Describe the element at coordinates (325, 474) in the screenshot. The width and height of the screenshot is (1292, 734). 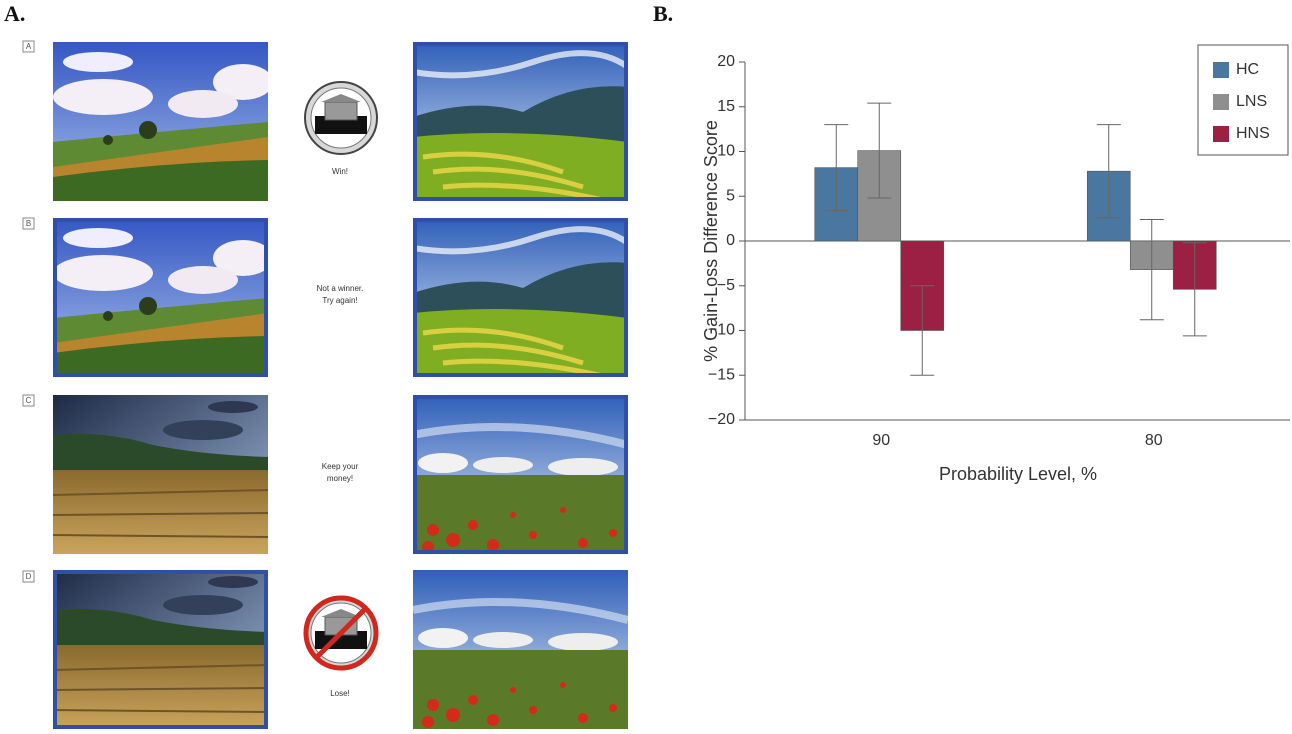
I see `row: C Keep your money!` at that location.